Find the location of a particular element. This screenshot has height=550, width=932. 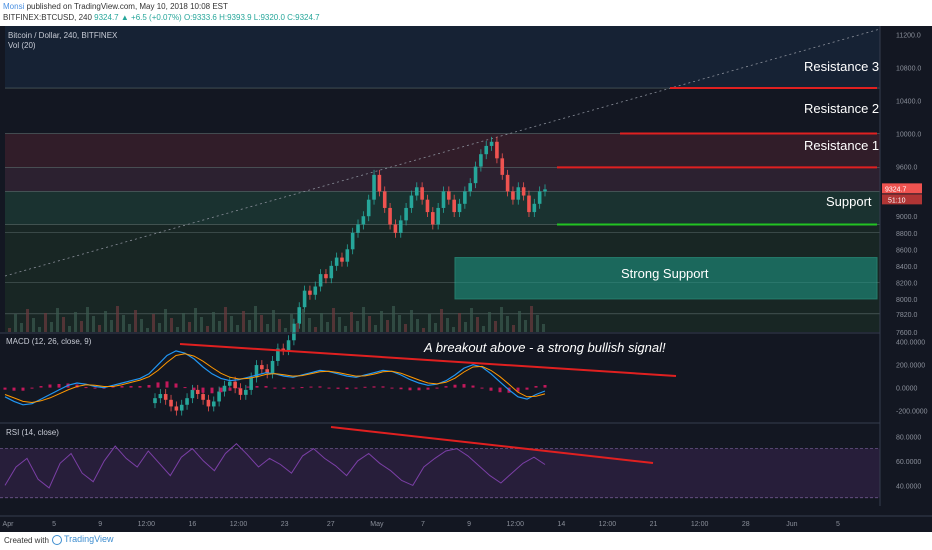

resistance-2-label: Resistance 2 is located at coordinates (842, 108).